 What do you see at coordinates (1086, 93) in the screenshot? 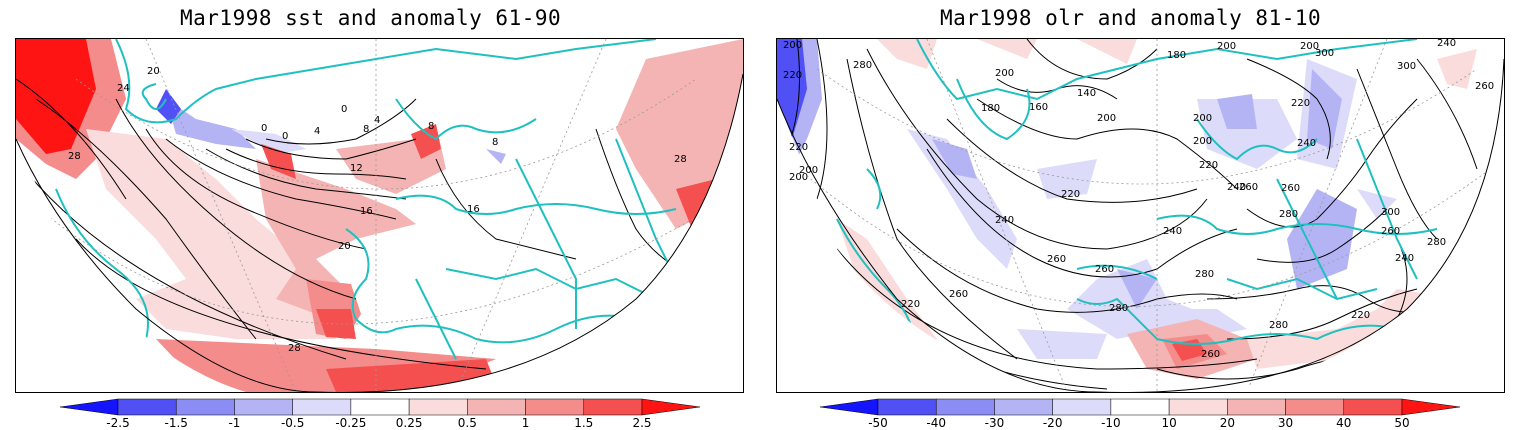
I see `contour-label: 140` at bounding box center [1086, 93].